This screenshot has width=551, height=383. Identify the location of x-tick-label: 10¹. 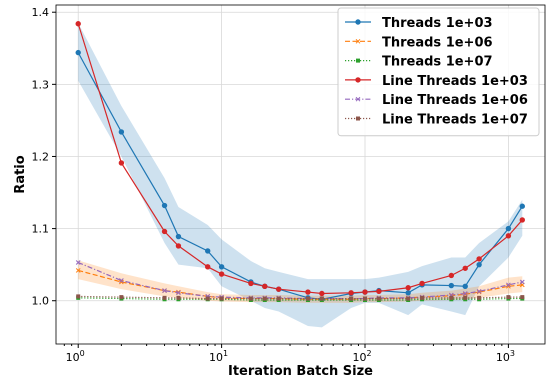
(218, 356).